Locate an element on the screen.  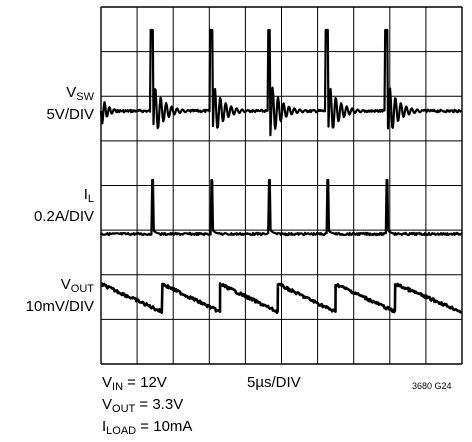
trace-il is located at coordinates (281, 207).